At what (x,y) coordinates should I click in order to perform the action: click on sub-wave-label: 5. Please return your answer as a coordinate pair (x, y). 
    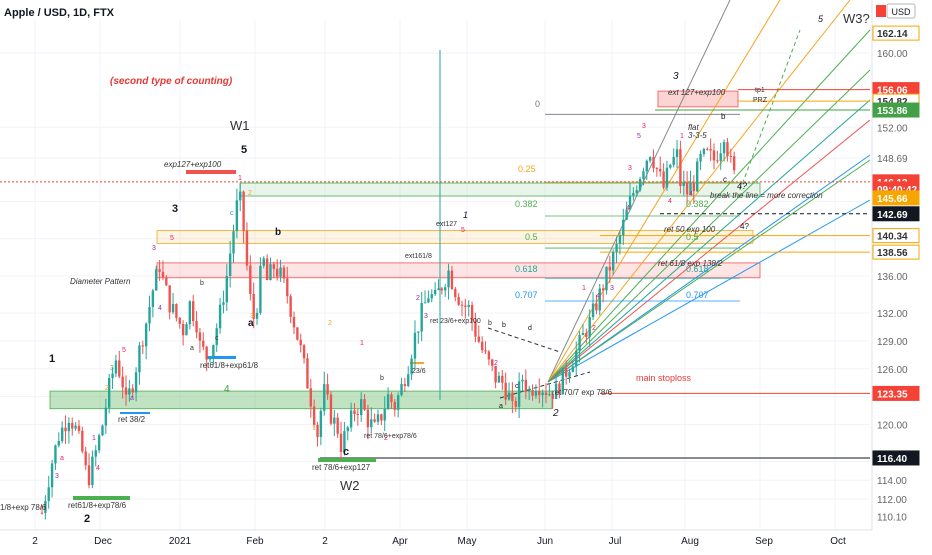
    Looking at the image, I should click on (172, 238).